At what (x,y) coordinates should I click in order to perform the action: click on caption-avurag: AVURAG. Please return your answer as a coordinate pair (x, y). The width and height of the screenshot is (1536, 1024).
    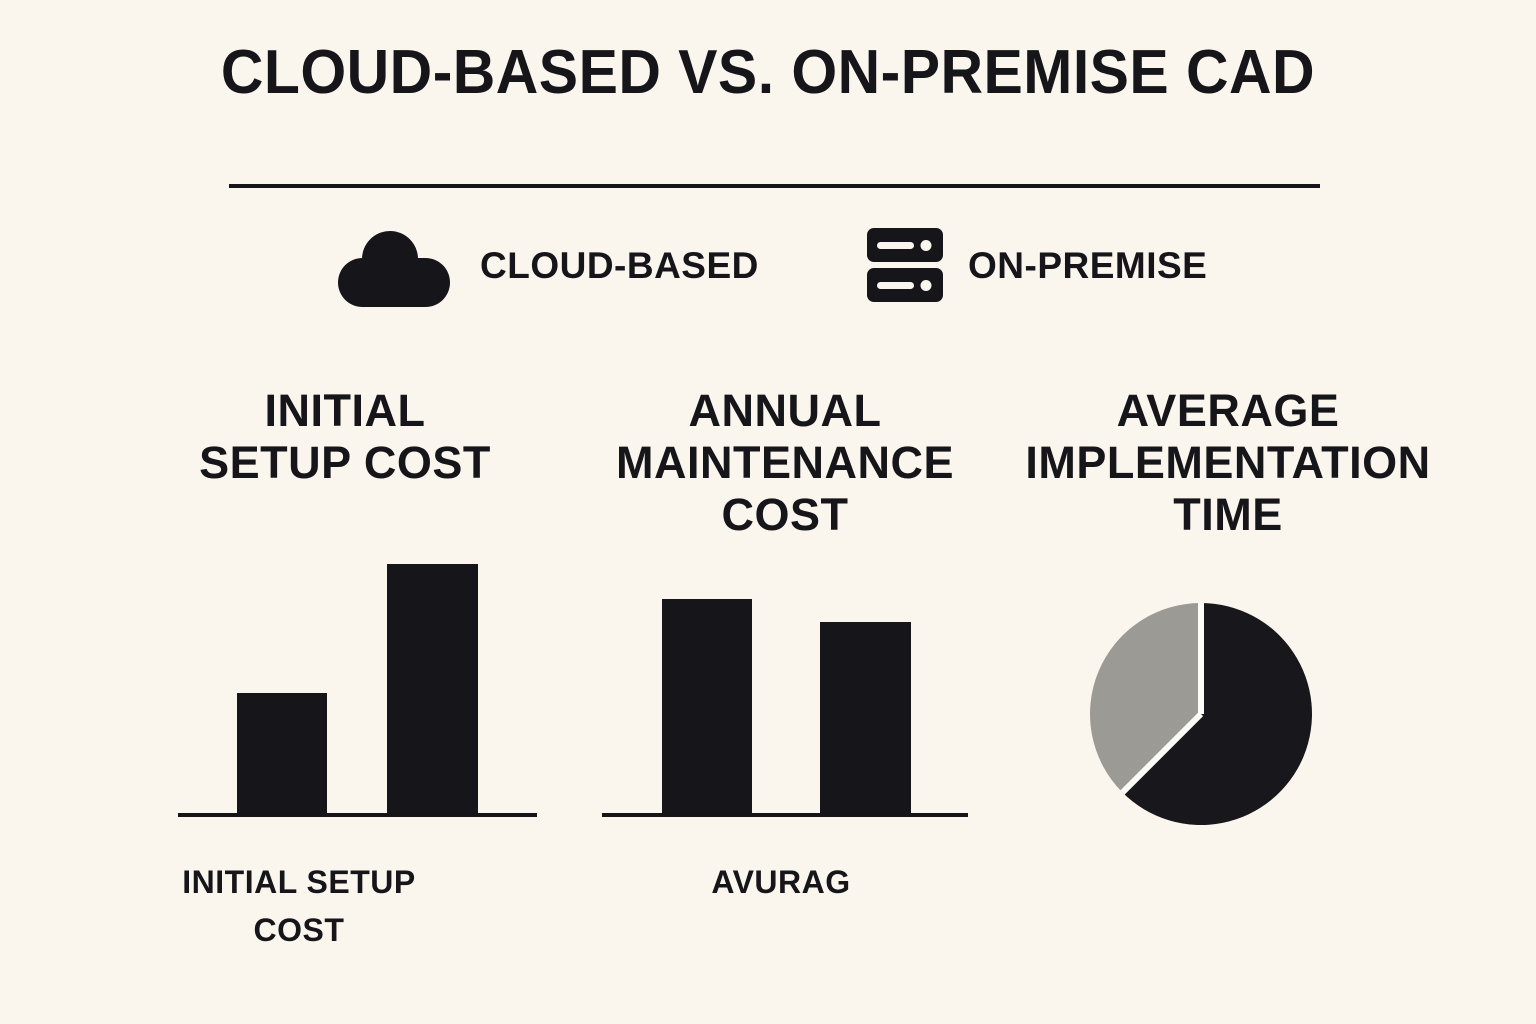
    Looking at the image, I should click on (781, 882).